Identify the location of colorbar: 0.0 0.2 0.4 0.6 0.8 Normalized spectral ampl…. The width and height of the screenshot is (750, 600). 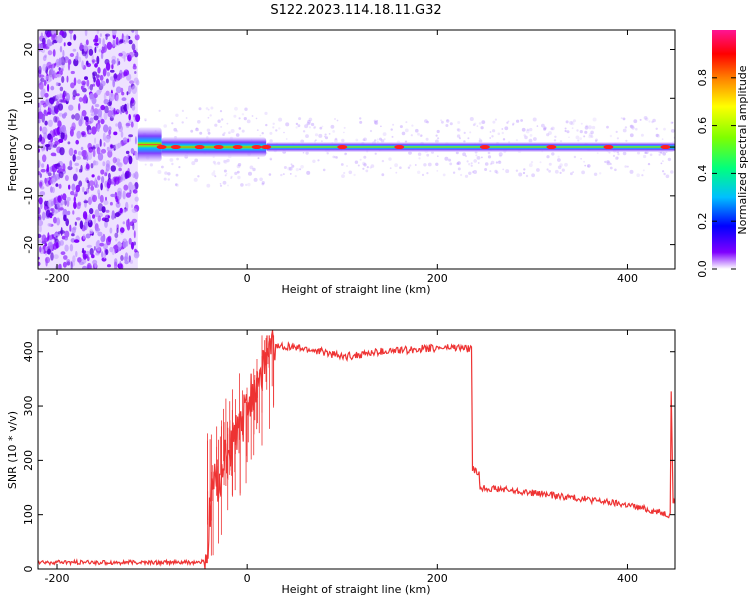
(722, 154).